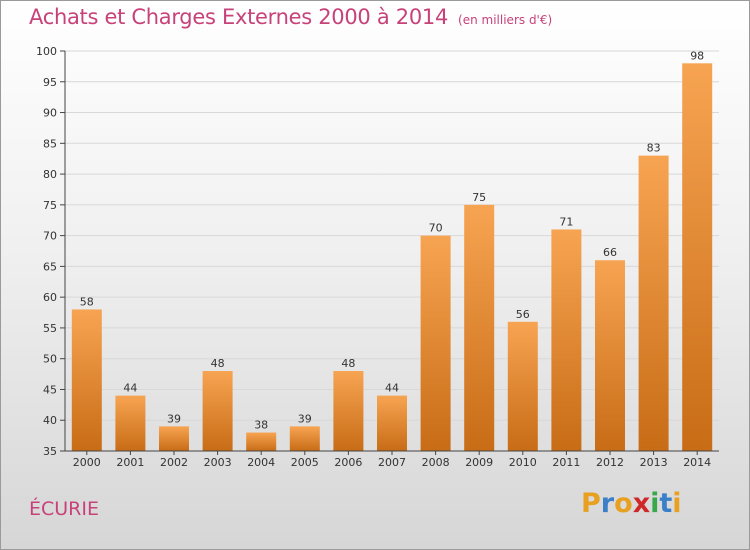 Image resolution: width=750 pixels, height=550 pixels. Describe the element at coordinates (261, 462) in the screenshot. I see `x-tick-label: 2004` at that location.